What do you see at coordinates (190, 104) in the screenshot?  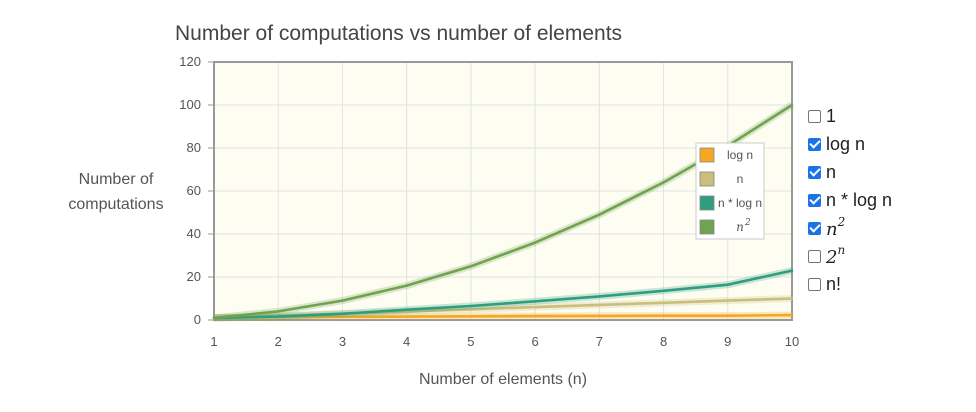 I see `y-tick-label: 100` at bounding box center [190, 104].